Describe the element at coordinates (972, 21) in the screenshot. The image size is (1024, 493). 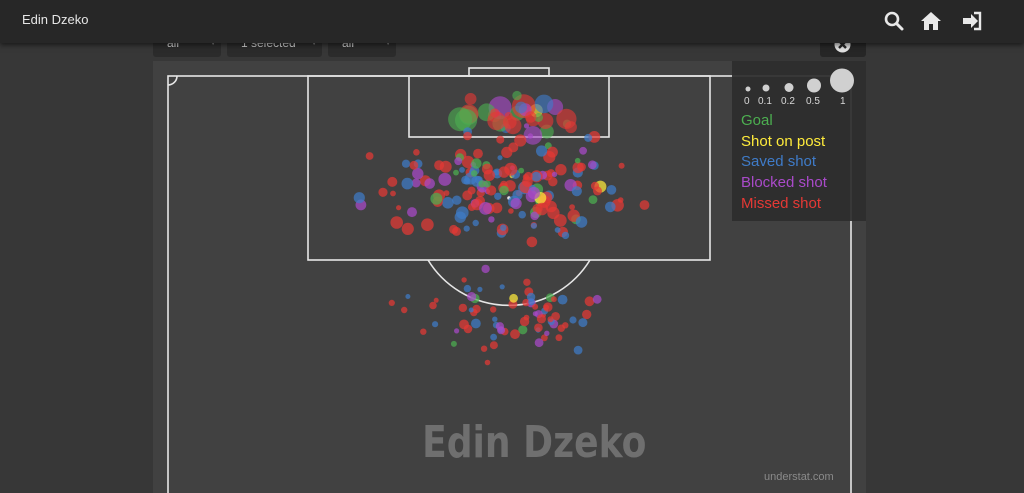
I see `sign-in-icon` at that location.